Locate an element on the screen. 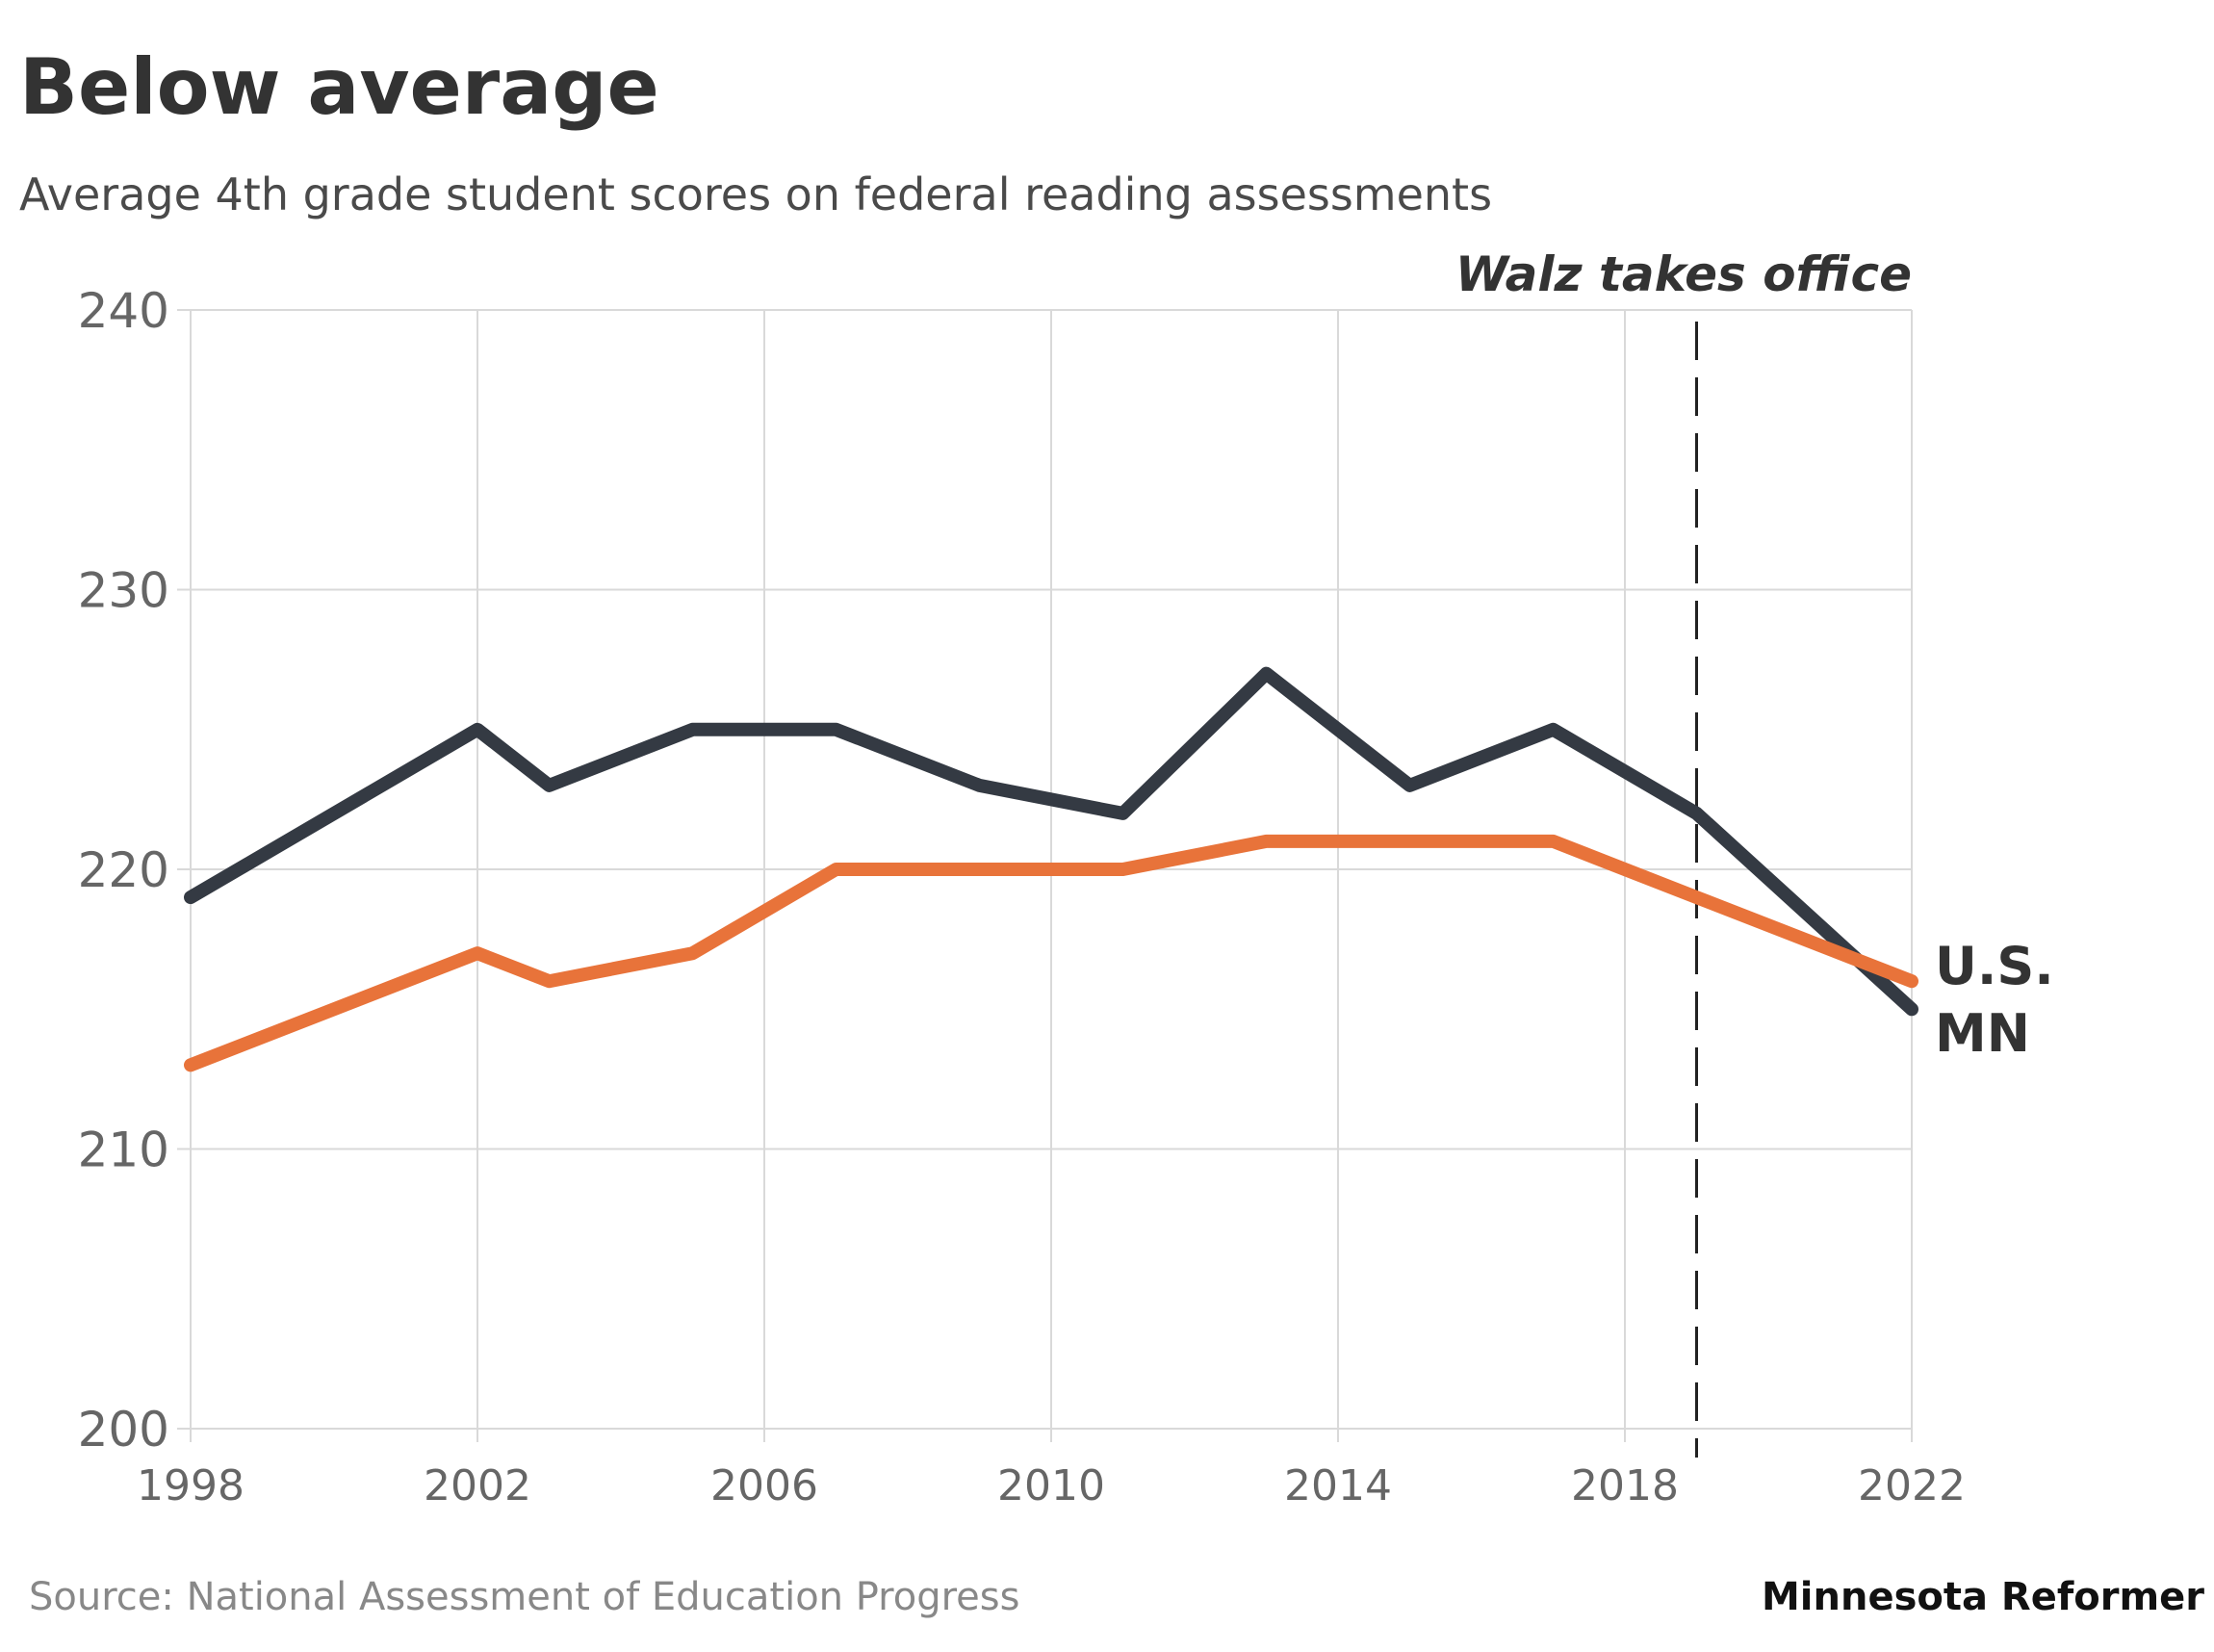 This screenshot has width=2214, height=1652. y-tick-label: 210 is located at coordinates (123, 1150).